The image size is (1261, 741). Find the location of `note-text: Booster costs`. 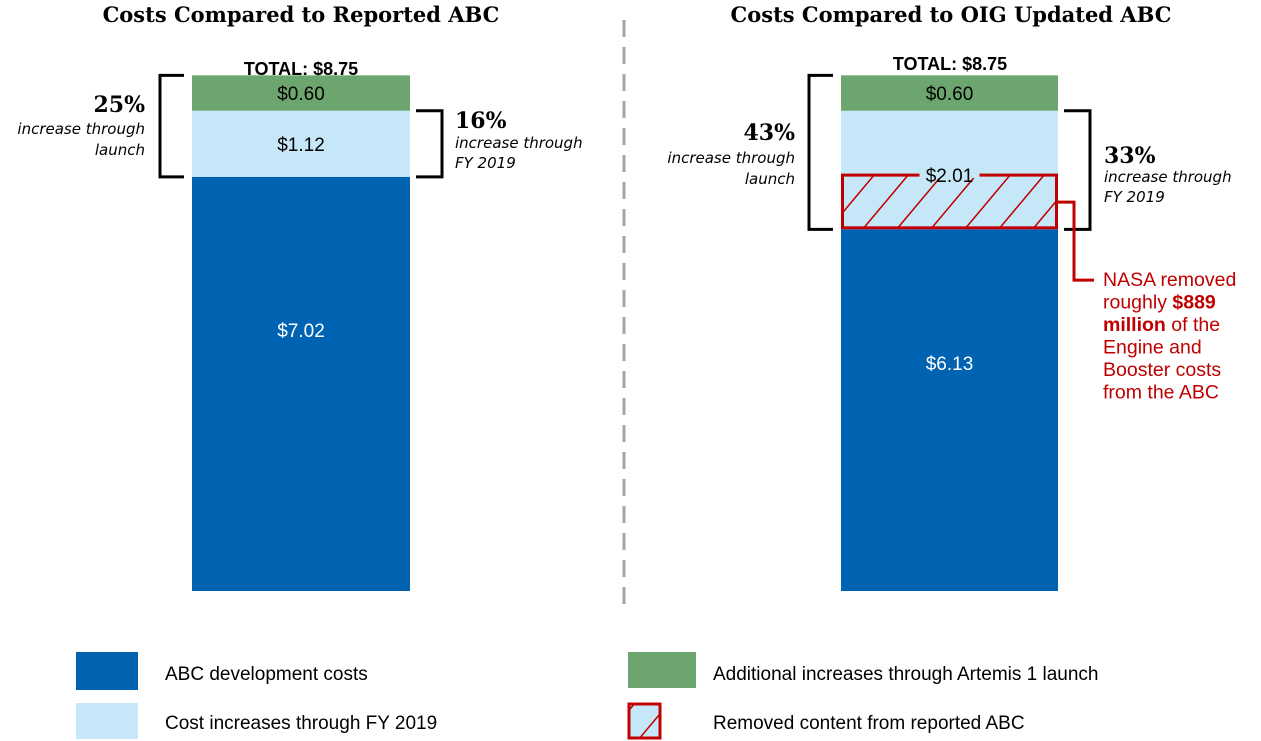

note-text: Booster costs is located at coordinates (1162, 370).